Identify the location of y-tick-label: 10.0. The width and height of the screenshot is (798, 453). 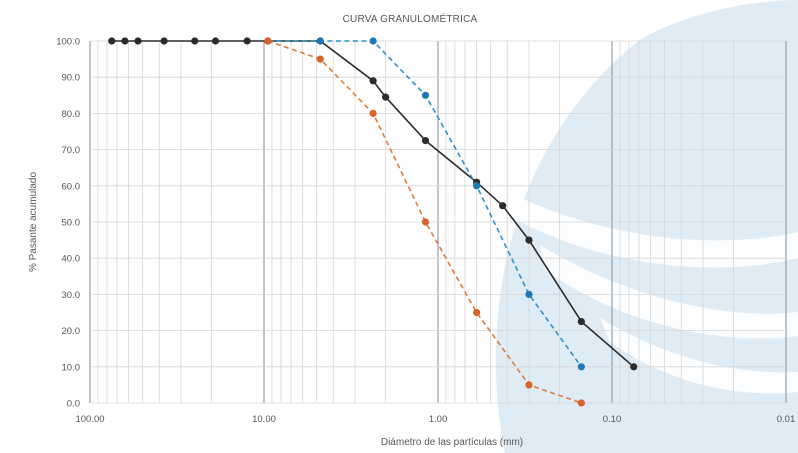
(71, 367).